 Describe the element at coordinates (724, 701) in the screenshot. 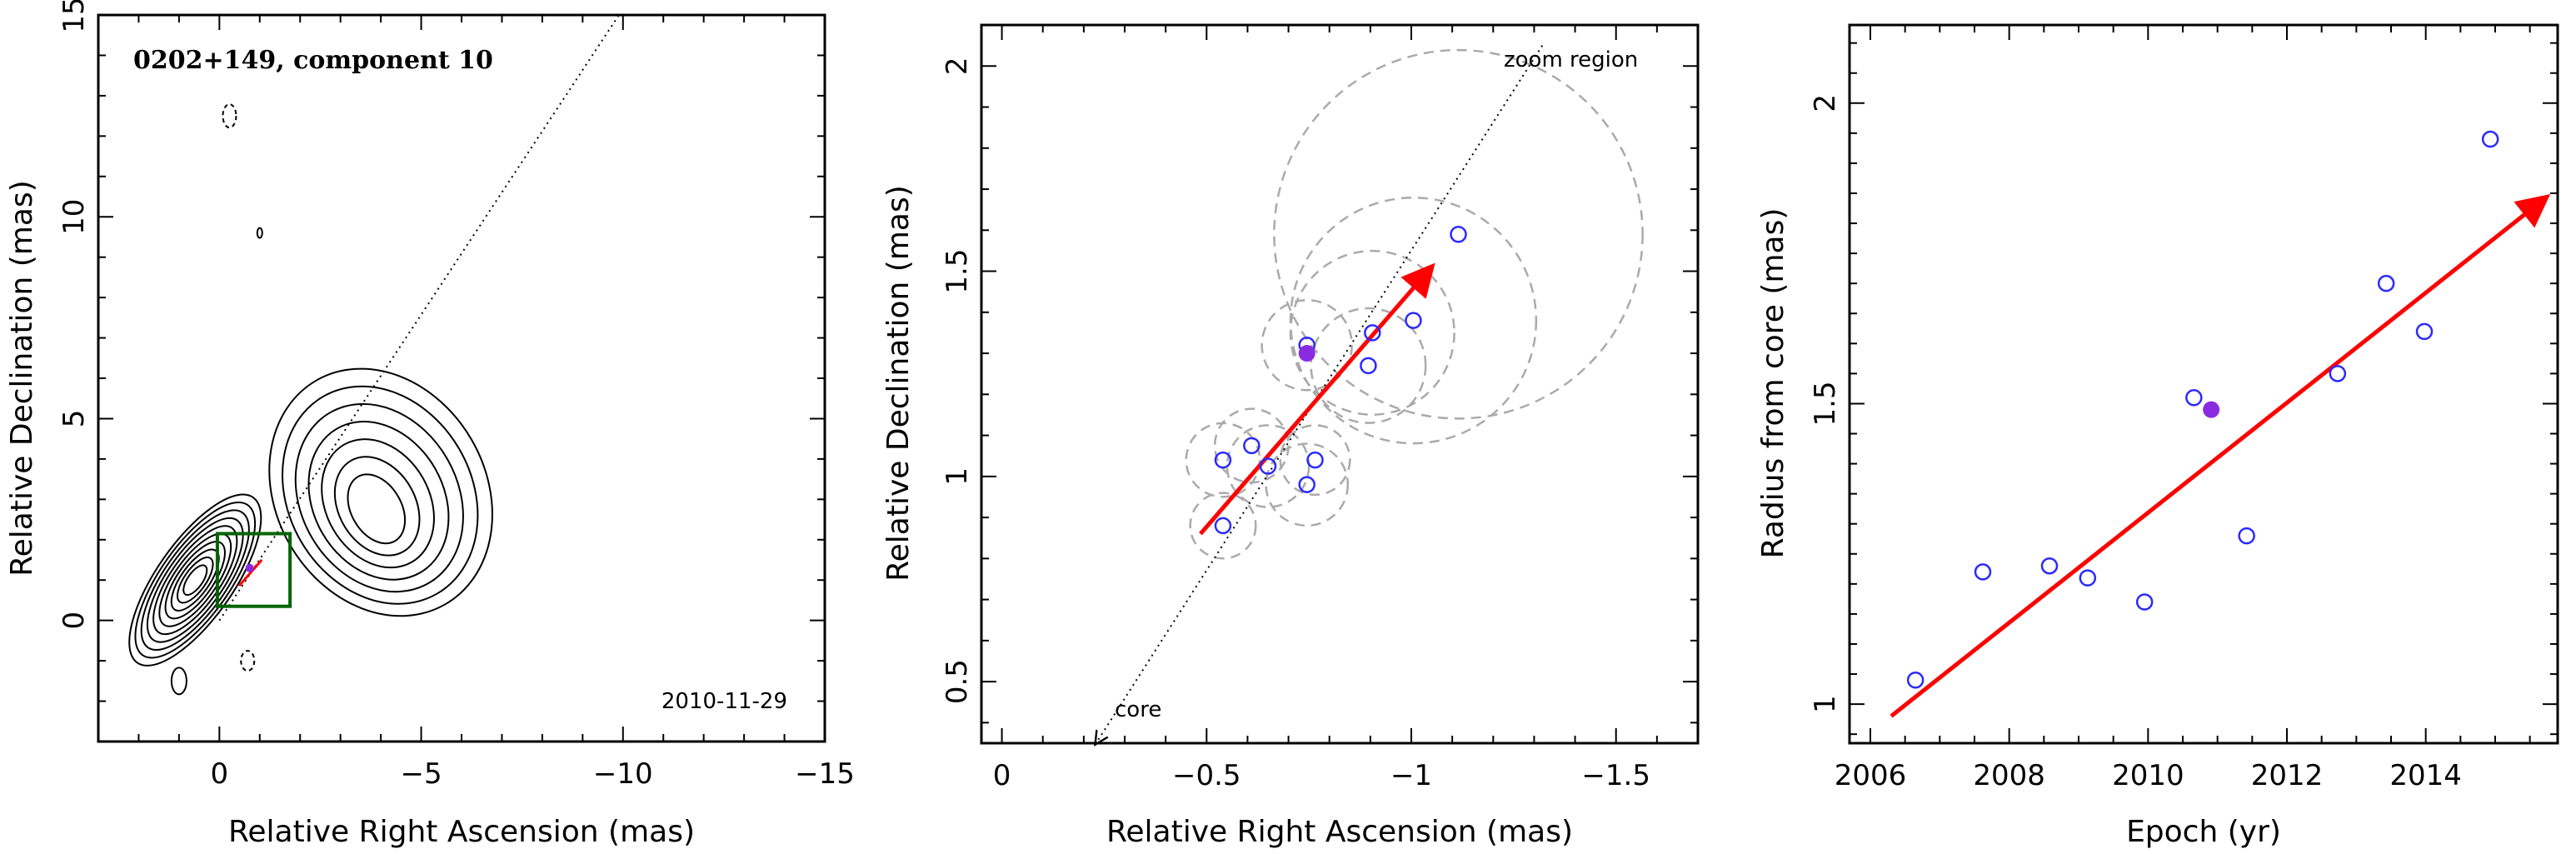

I see `epoch-date-label: 2010-11-29` at that location.